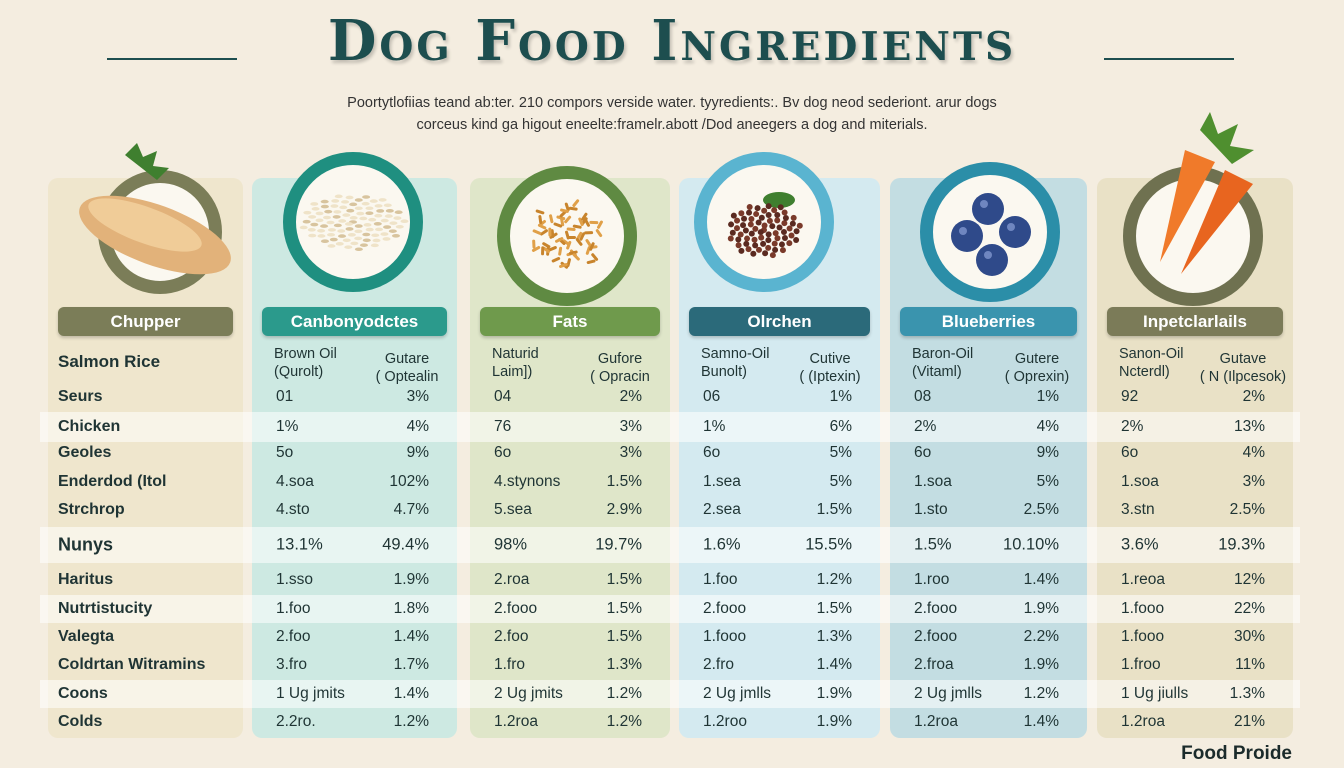  Describe the element at coordinates (112, 481) in the screenshot. I see `row-label: Enderdod (Itol` at that location.